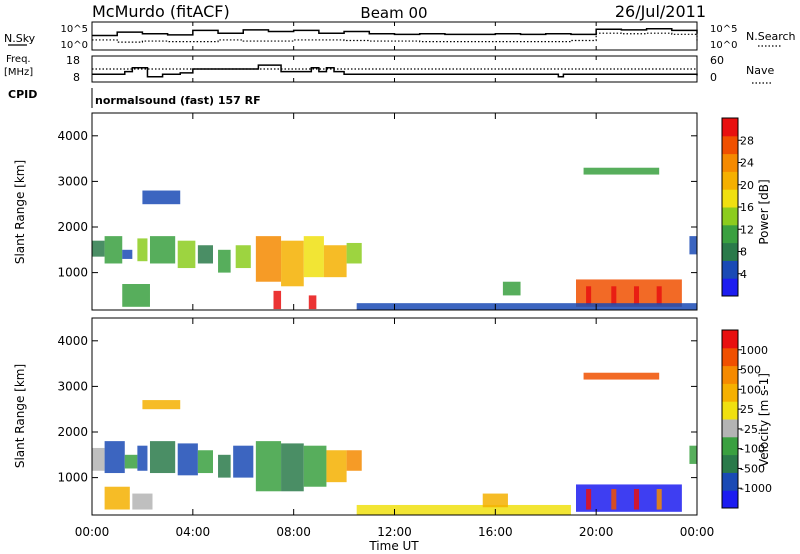 This screenshot has width=800, height=554. Describe the element at coordinates (743, 274) in the screenshot. I see `colorbar-tick-label: 4` at that location.